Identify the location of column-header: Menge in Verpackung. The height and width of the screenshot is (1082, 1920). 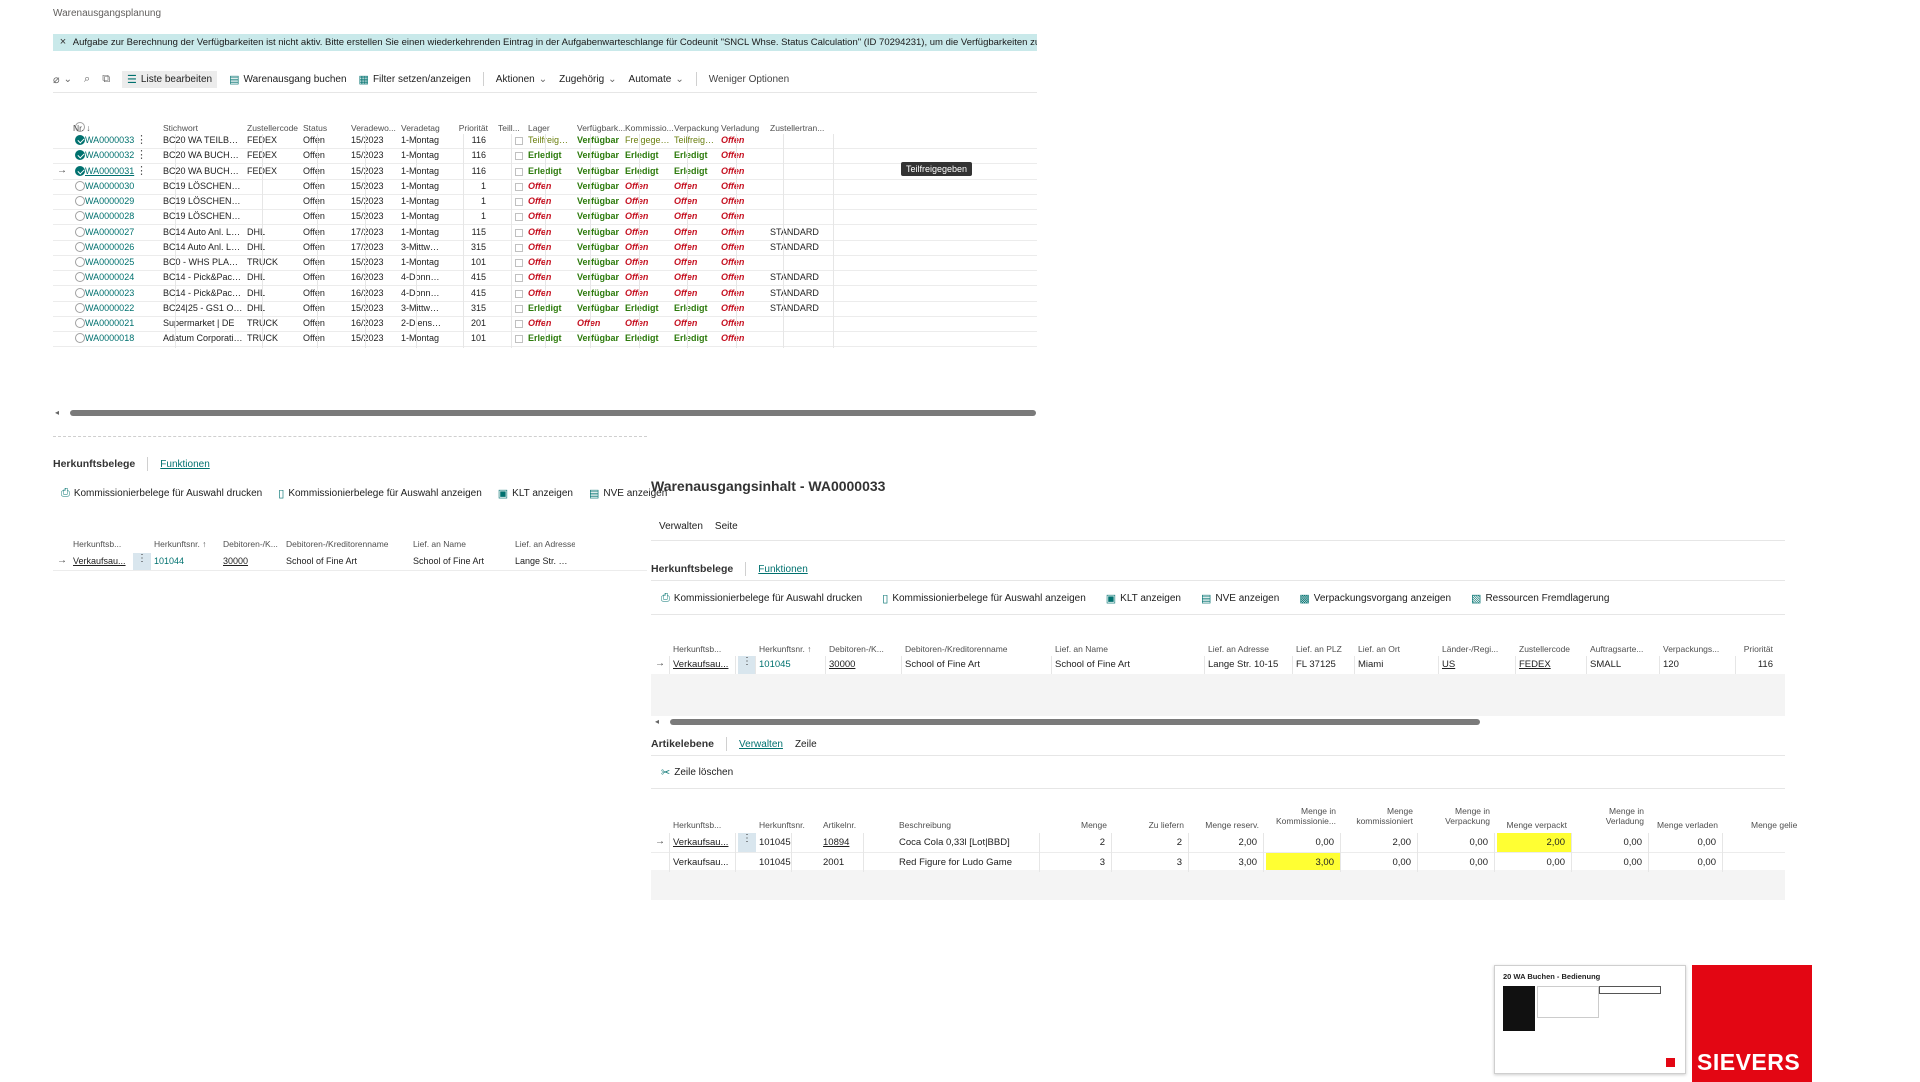
(1467, 816).